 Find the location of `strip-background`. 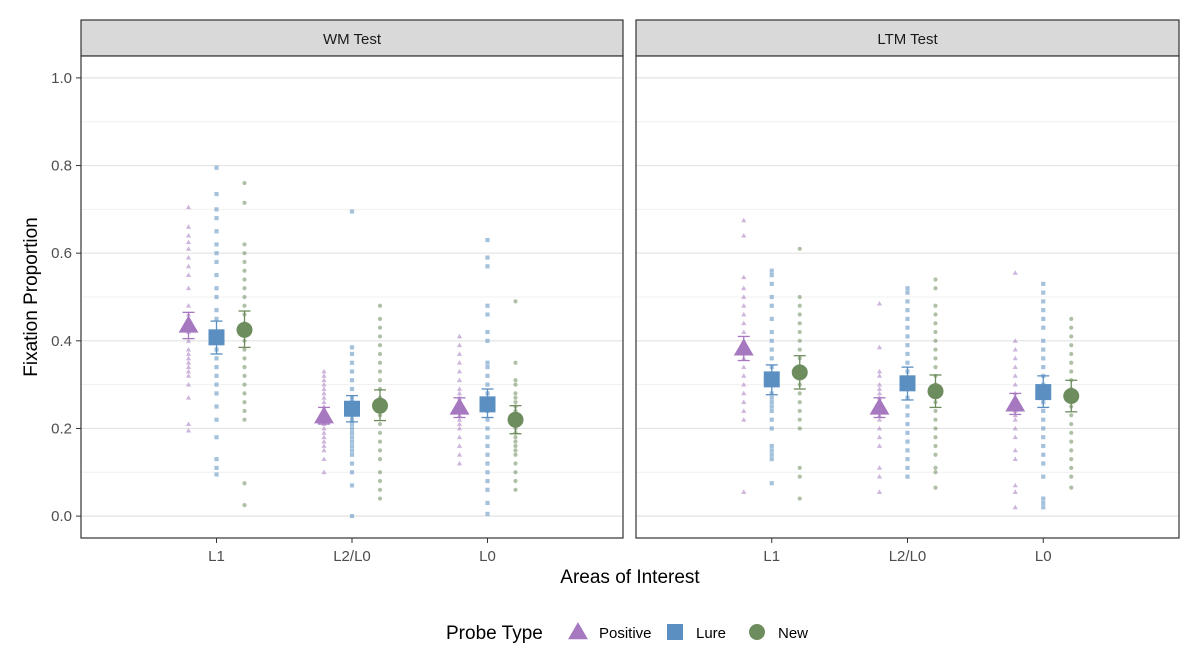

strip-background is located at coordinates (352, 38).